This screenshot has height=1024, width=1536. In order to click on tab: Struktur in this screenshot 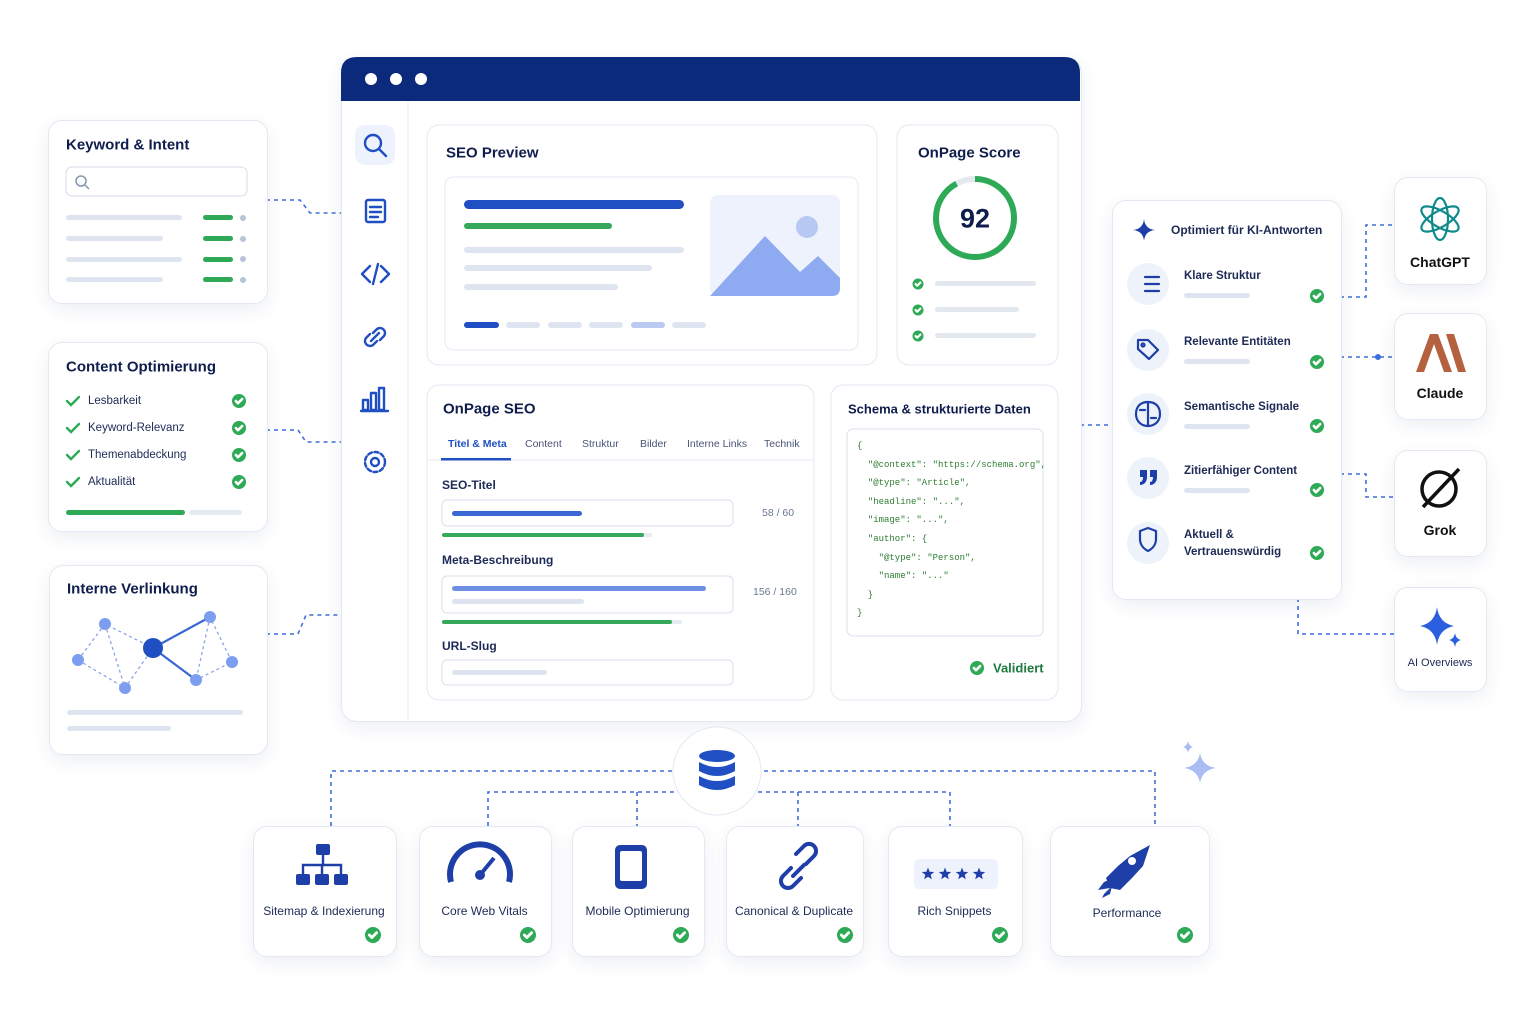, I will do `click(600, 444)`.